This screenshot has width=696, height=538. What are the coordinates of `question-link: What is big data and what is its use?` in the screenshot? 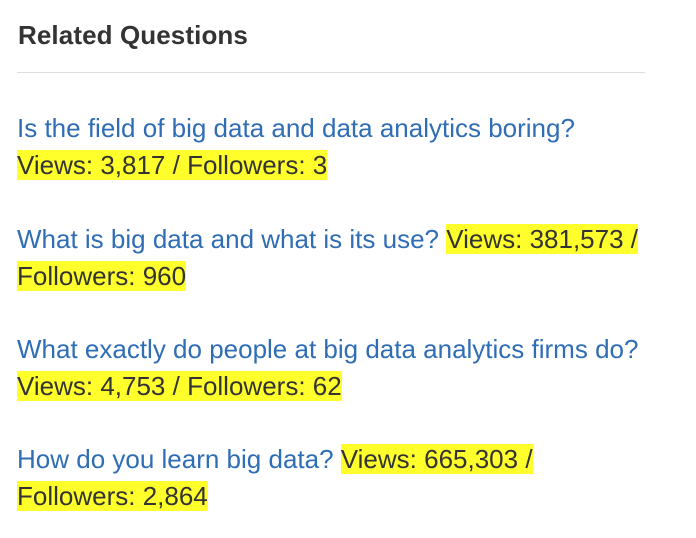 It's located at (228, 239).